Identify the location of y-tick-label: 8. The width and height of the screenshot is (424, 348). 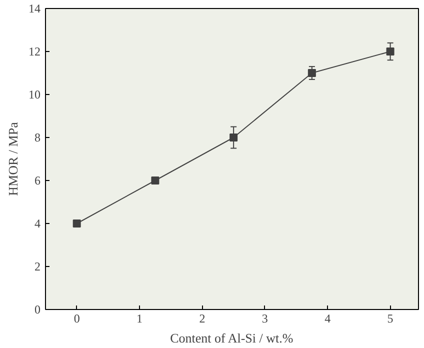
(37, 137).